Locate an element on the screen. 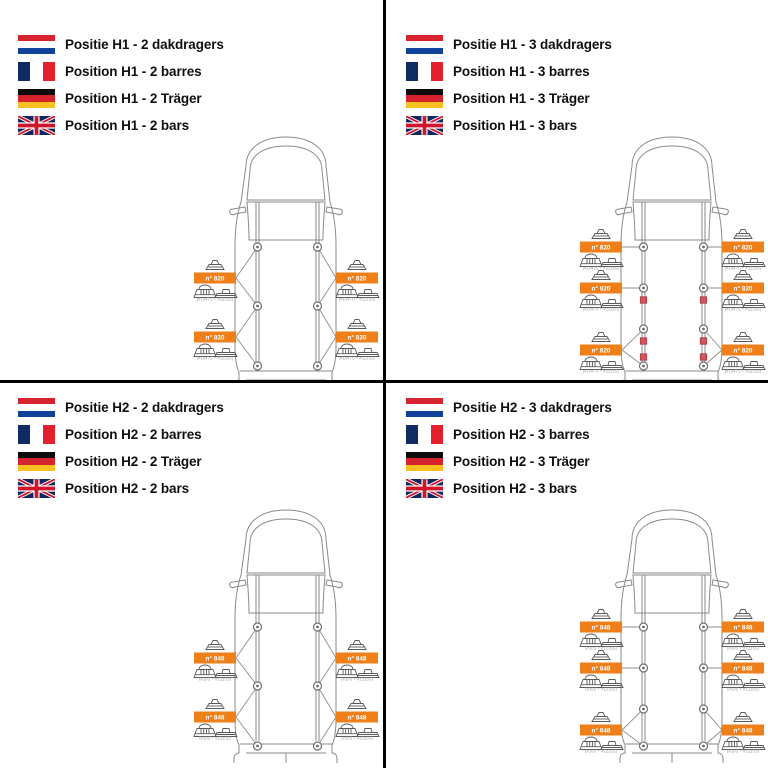 This screenshot has width=768, height=768. legend-item-en: Position H1 - 3 bars is located at coordinates (509, 125).